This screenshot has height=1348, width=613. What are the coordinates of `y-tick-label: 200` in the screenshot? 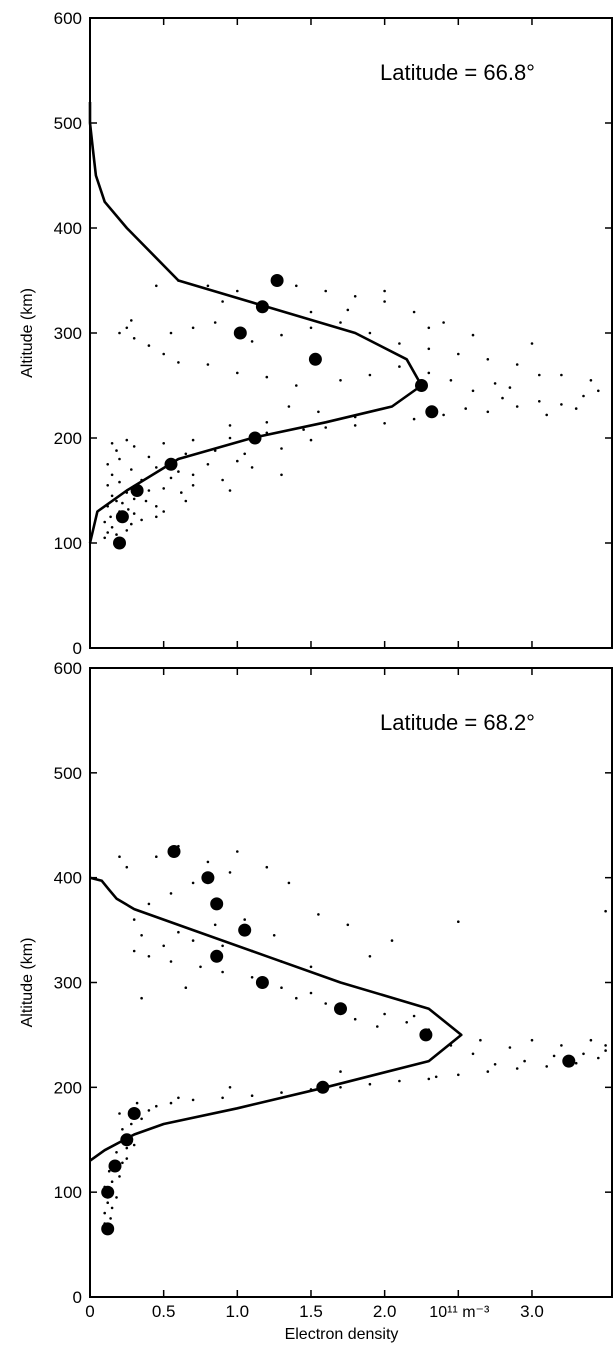 It's located at (68, 1087).